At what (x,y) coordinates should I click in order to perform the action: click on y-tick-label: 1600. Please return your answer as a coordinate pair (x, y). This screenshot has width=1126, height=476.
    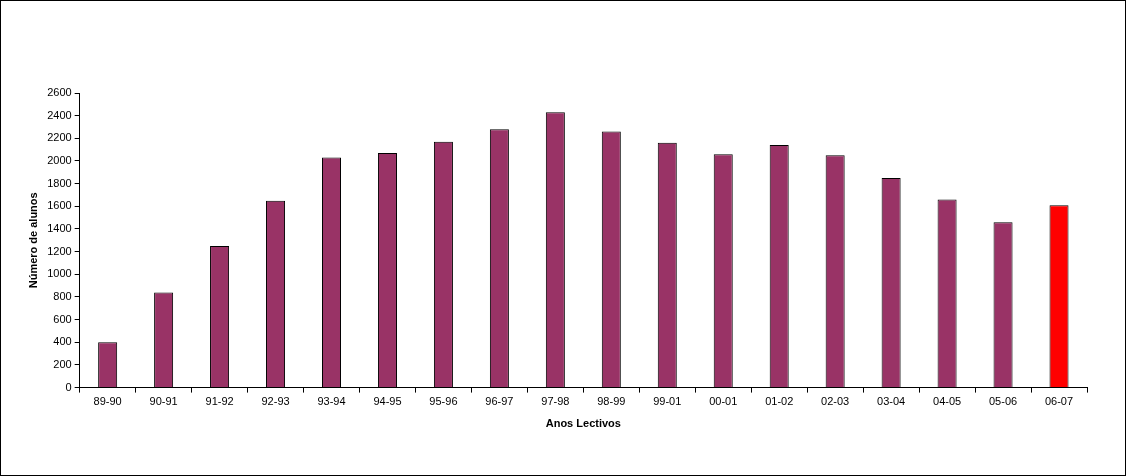
    Looking at the image, I should click on (59, 205).